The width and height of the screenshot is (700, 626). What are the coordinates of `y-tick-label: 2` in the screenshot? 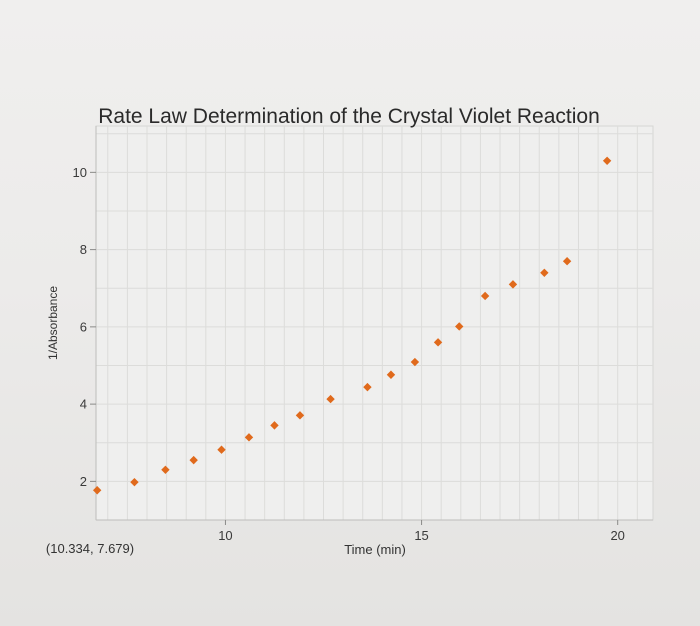 It's located at (83, 481).